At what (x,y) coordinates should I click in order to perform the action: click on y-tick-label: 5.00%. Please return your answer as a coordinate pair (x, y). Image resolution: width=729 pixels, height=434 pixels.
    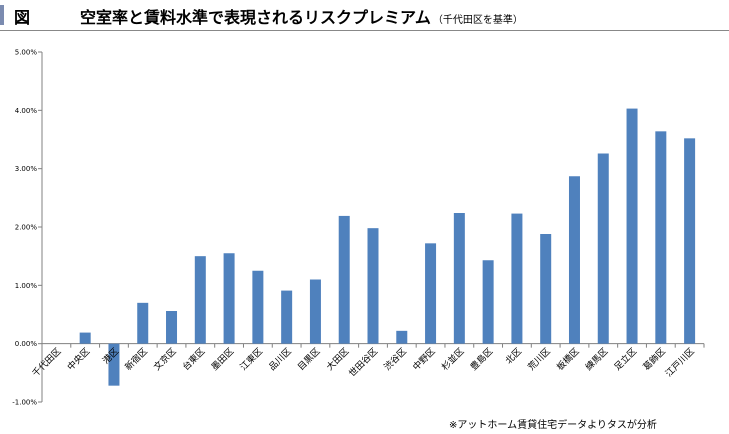
    Looking at the image, I should click on (26, 53).